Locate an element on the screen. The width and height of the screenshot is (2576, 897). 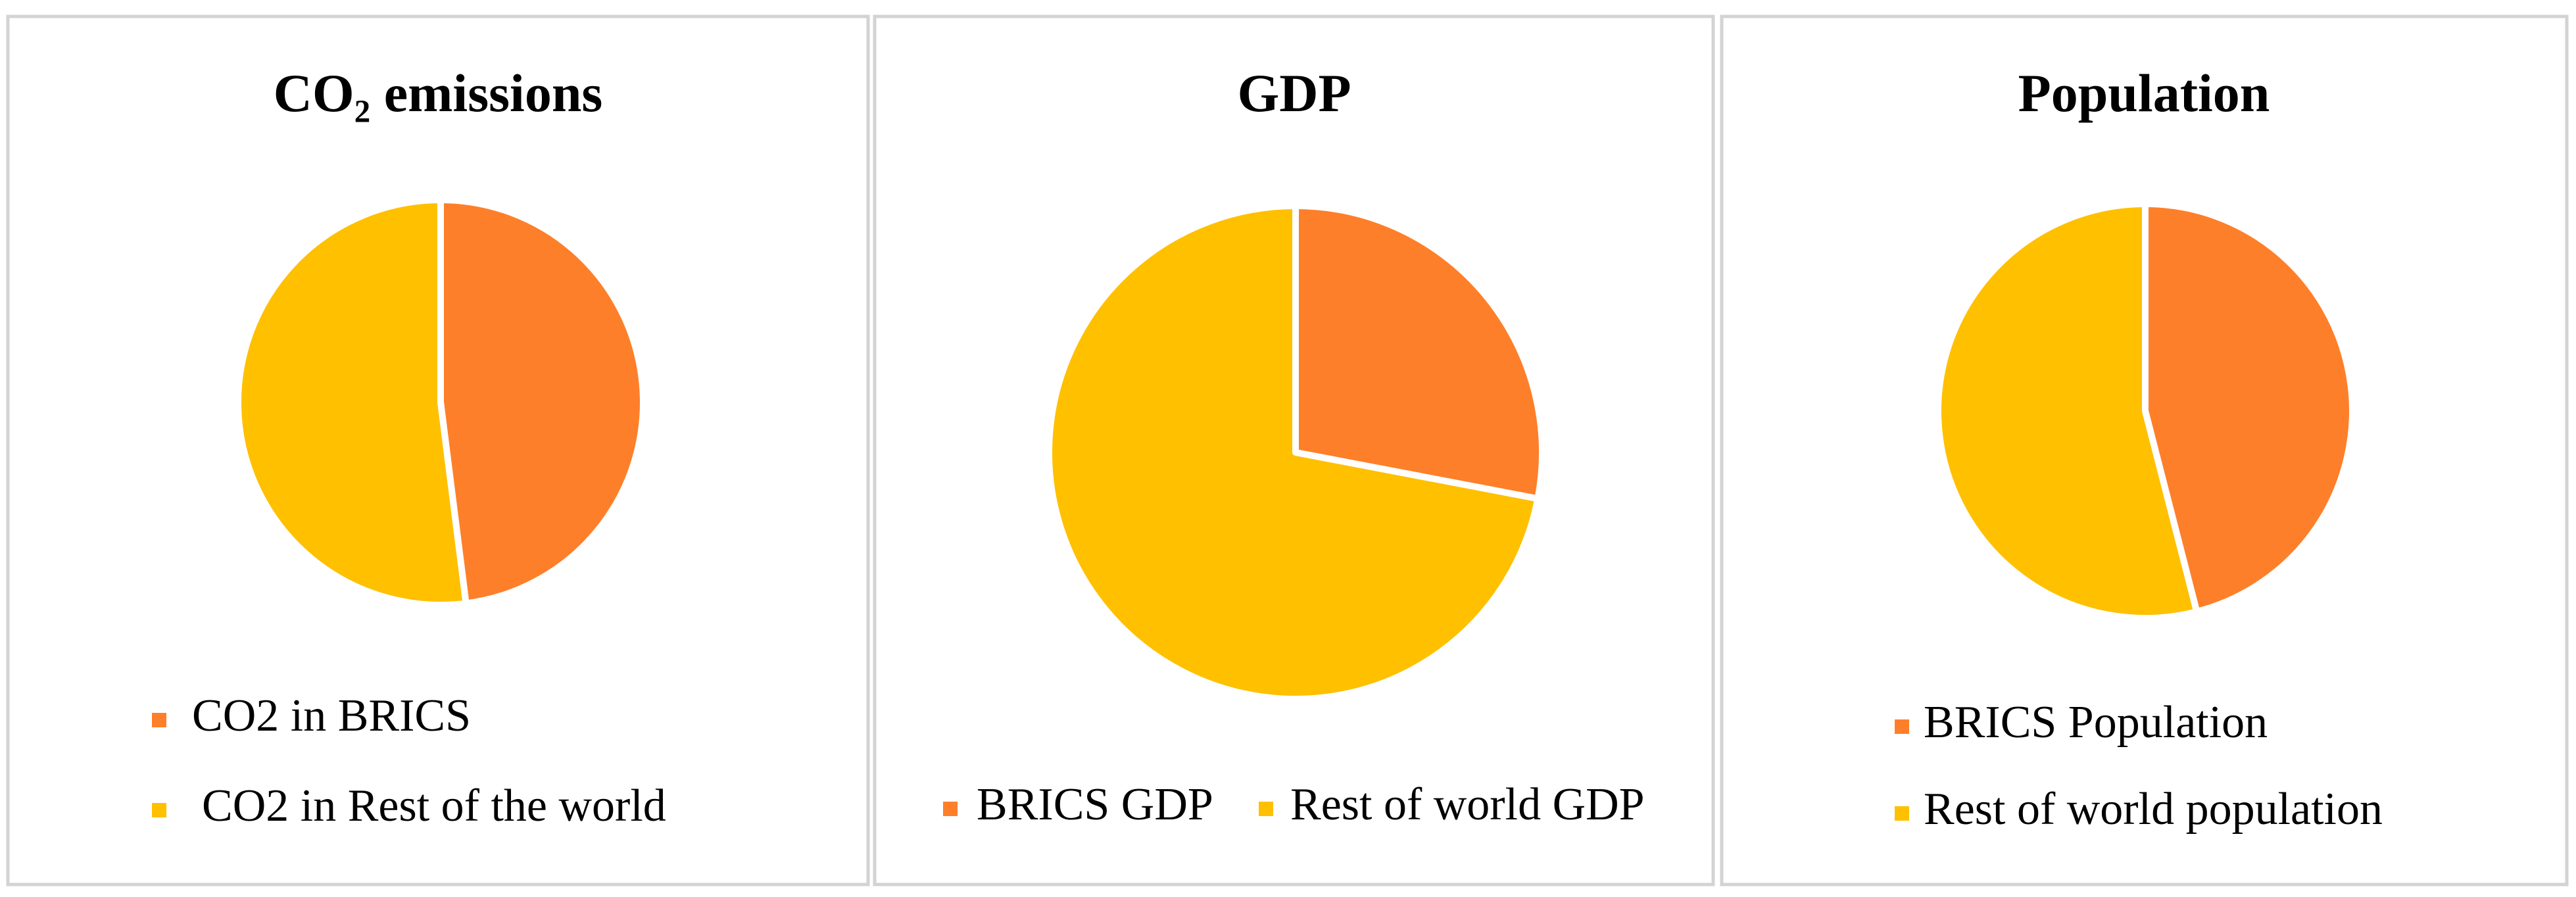
legend-label: BRICS Population is located at coordinates (2096, 722).